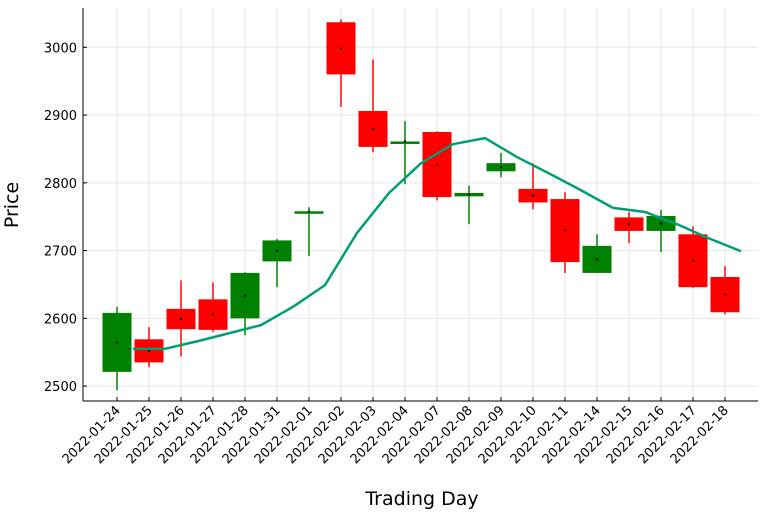 The image size is (761, 518). Describe the element at coordinates (60, 252) in the screenshot. I see `y-tick-label: 2700` at that location.